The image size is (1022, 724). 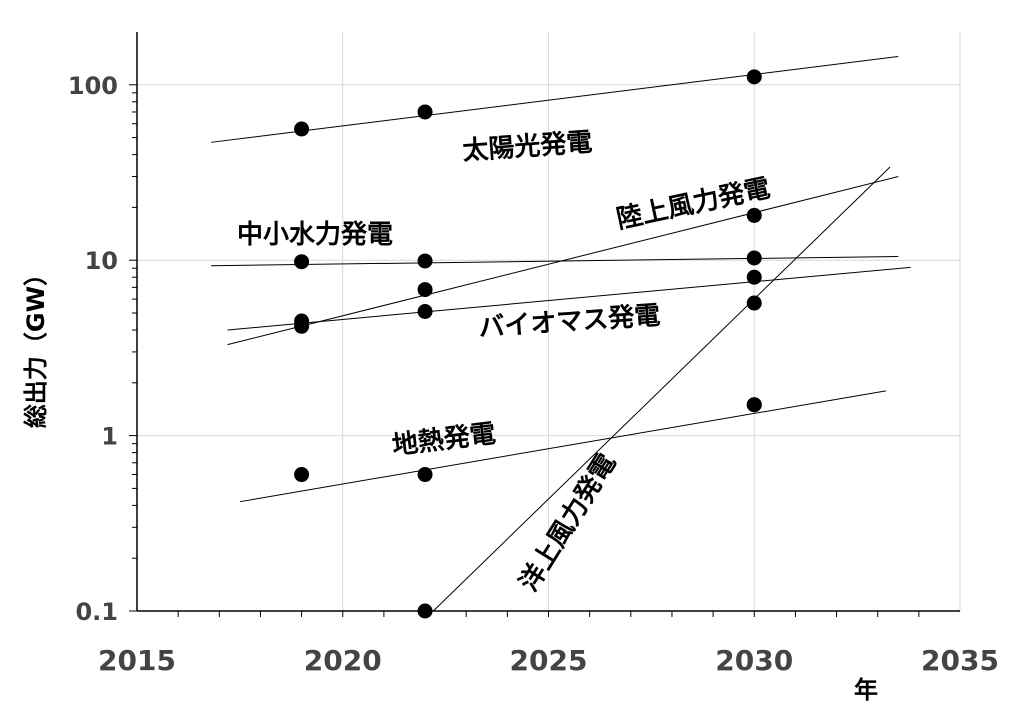 What do you see at coordinates (101, 261) in the screenshot?
I see `y-tick-label: 10` at bounding box center [101, 261].